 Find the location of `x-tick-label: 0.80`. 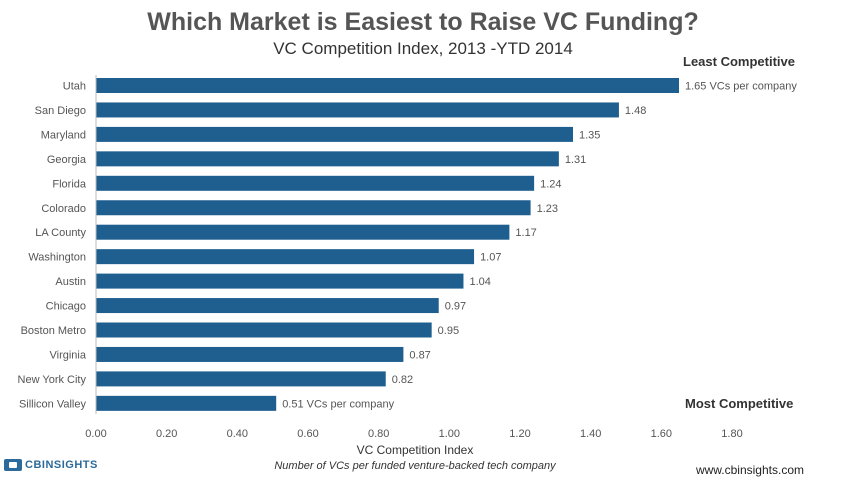

x-tick-label: 0.80 is located at coordinates (378, 434).